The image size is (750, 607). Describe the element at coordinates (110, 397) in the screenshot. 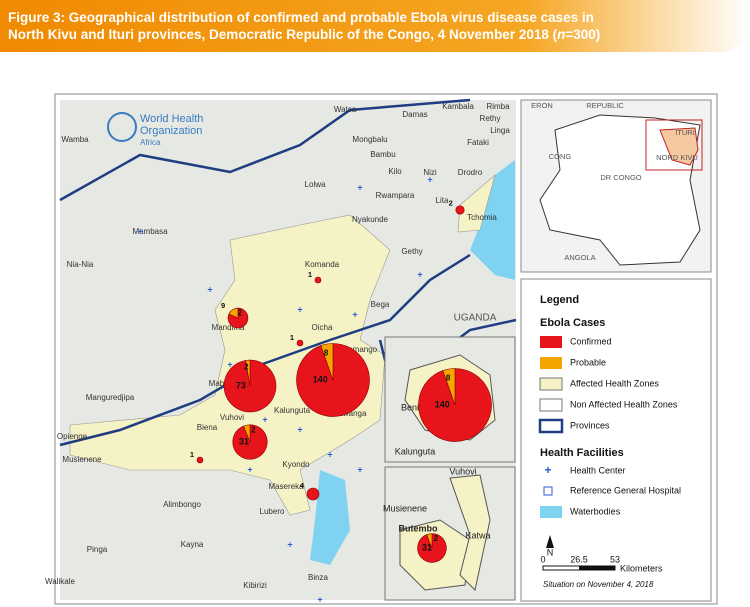

I see `place-label: Manguredjipa` at that location.